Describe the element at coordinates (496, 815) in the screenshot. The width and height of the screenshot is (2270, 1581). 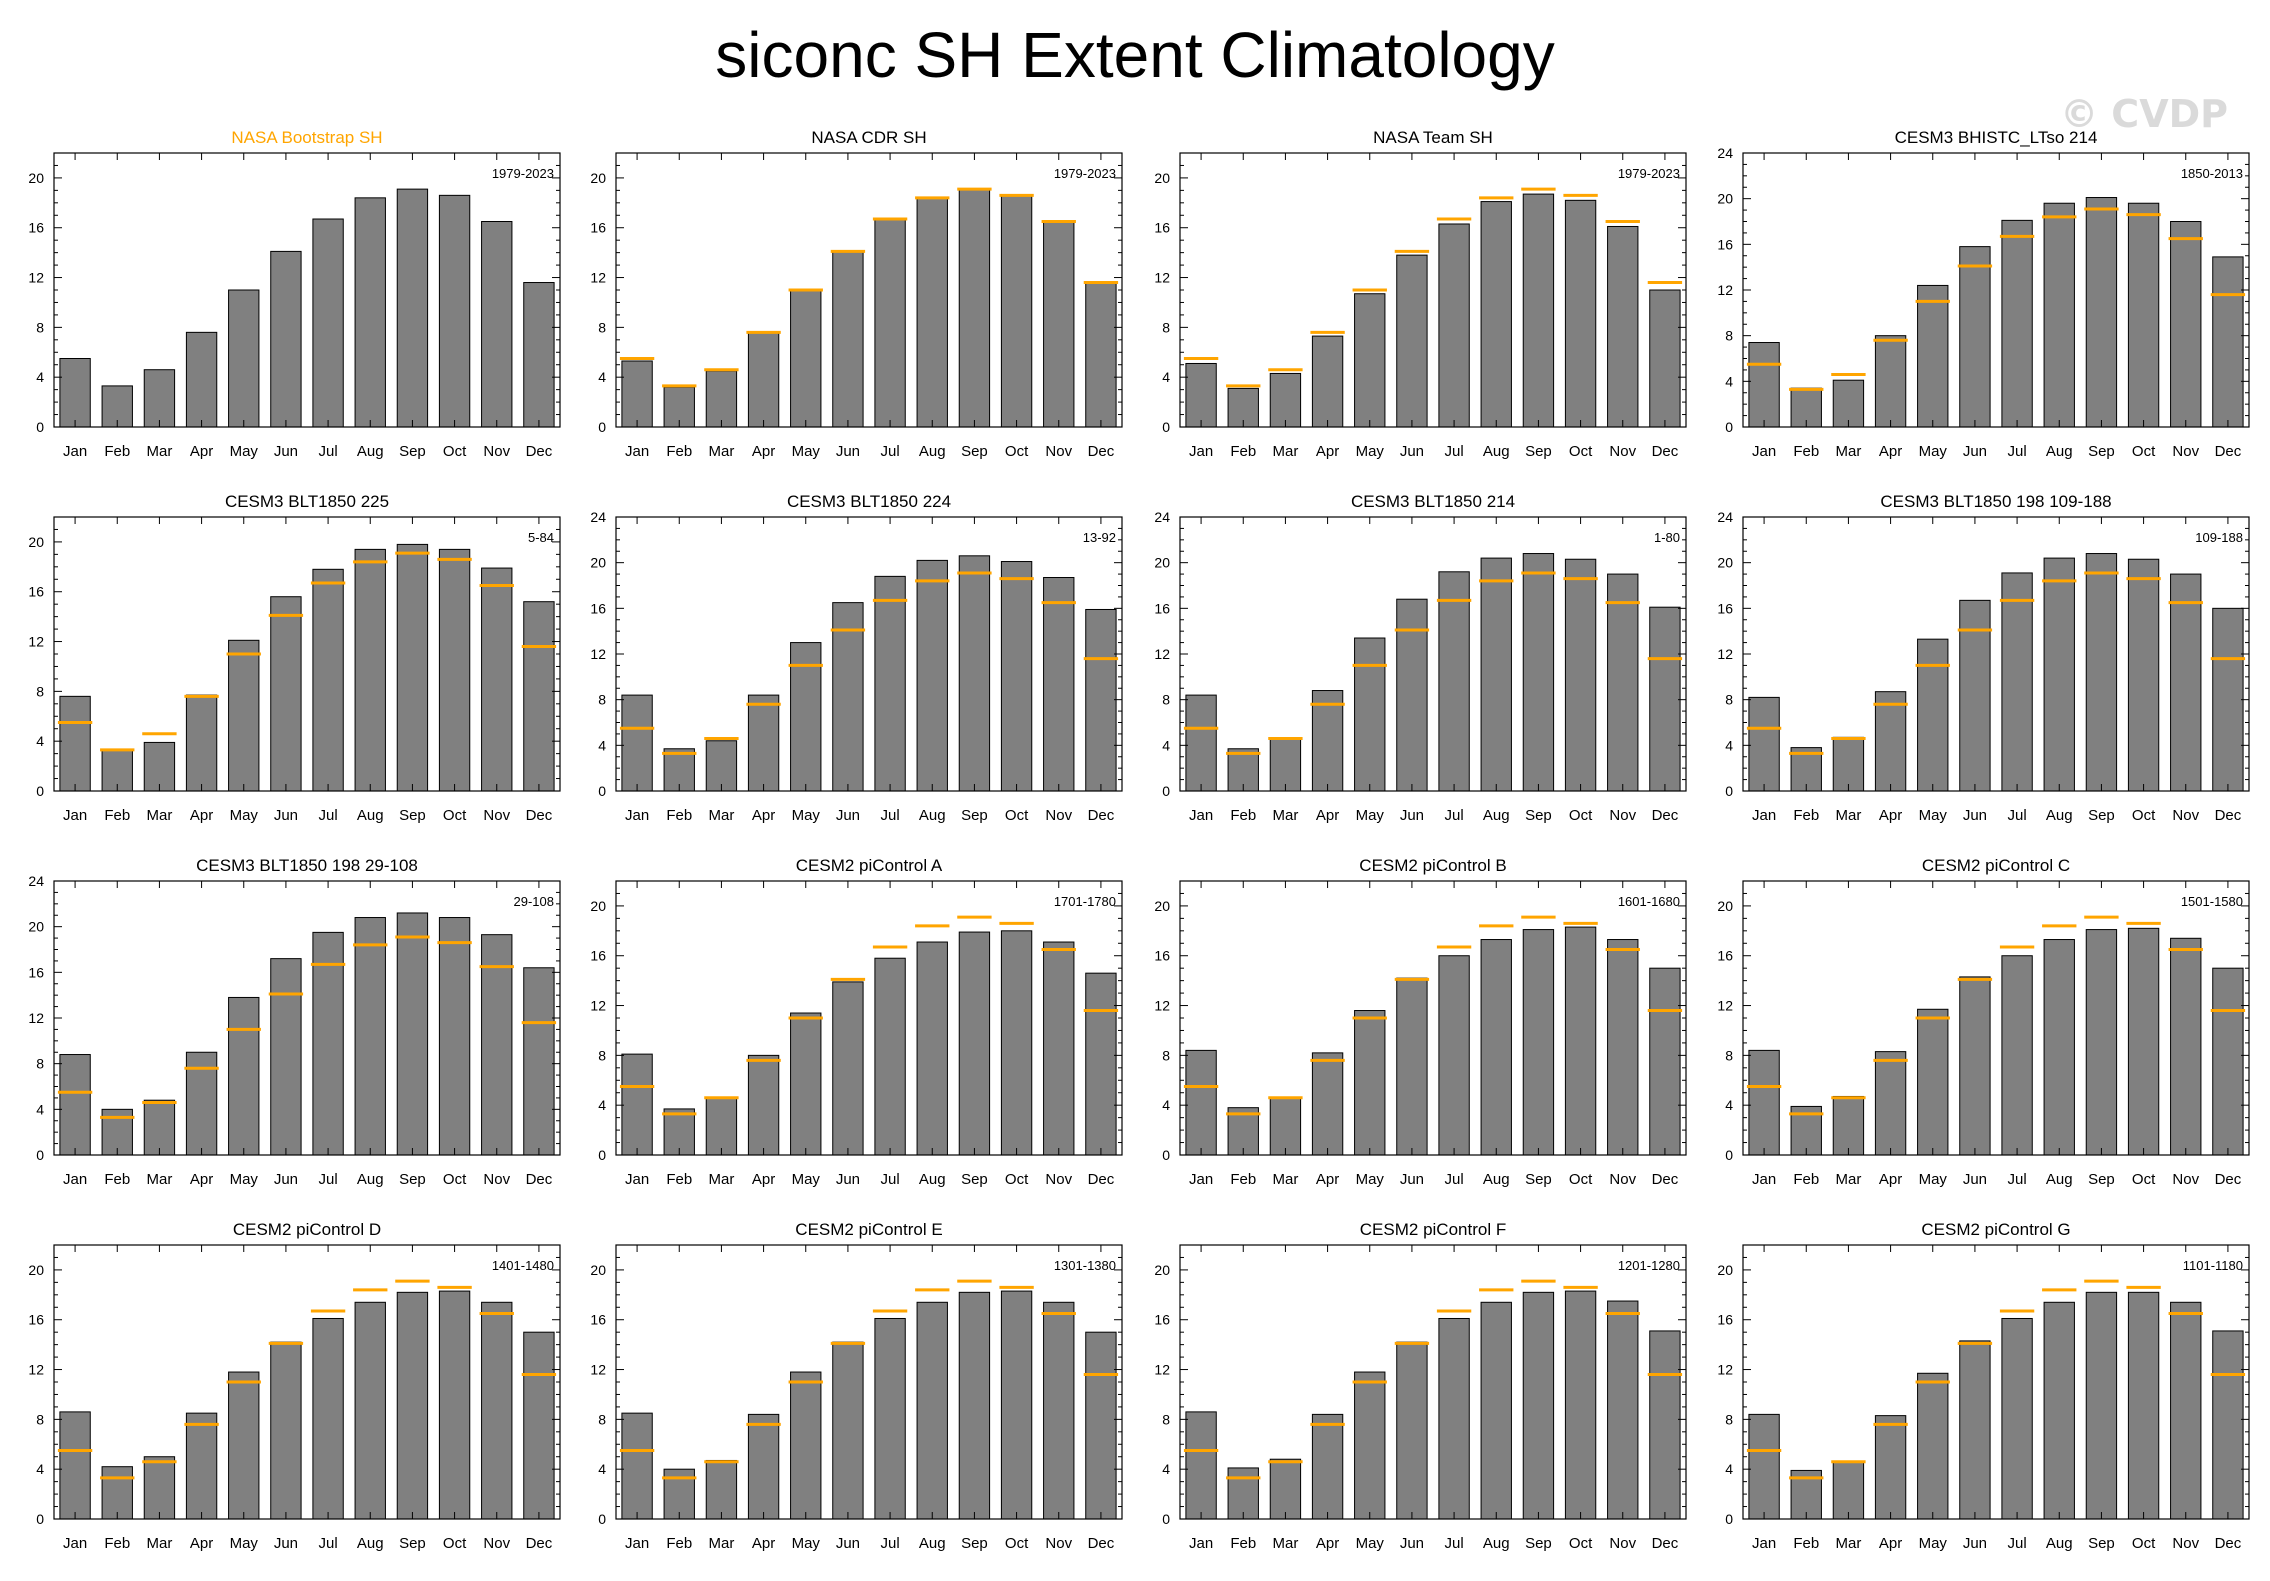
I see `x-tick-label: Nov` at that location.